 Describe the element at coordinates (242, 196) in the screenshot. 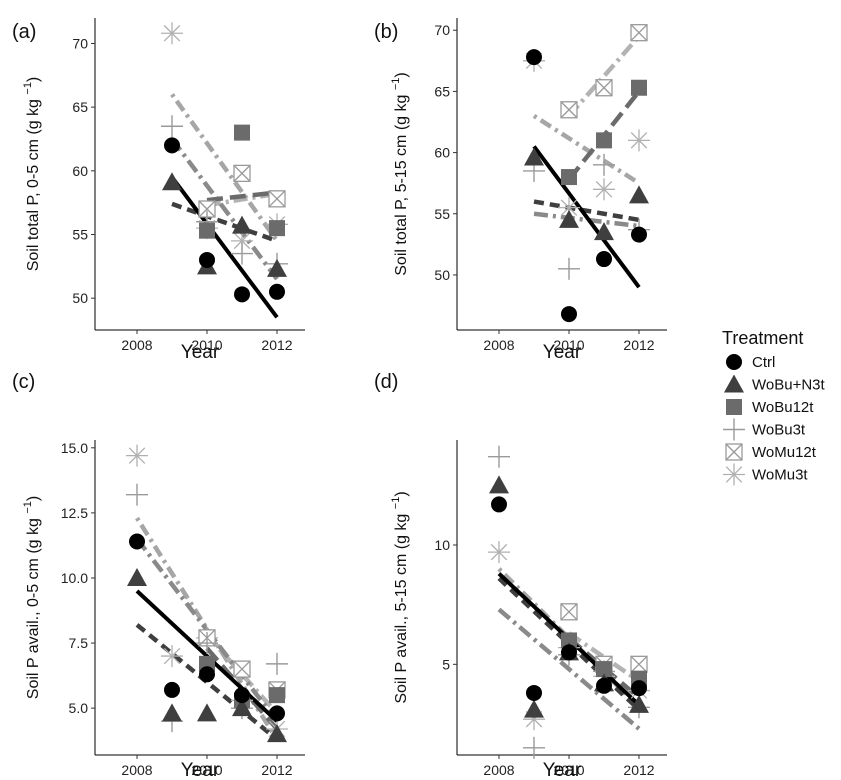

I see `fit-line-wobu12t` at that location.